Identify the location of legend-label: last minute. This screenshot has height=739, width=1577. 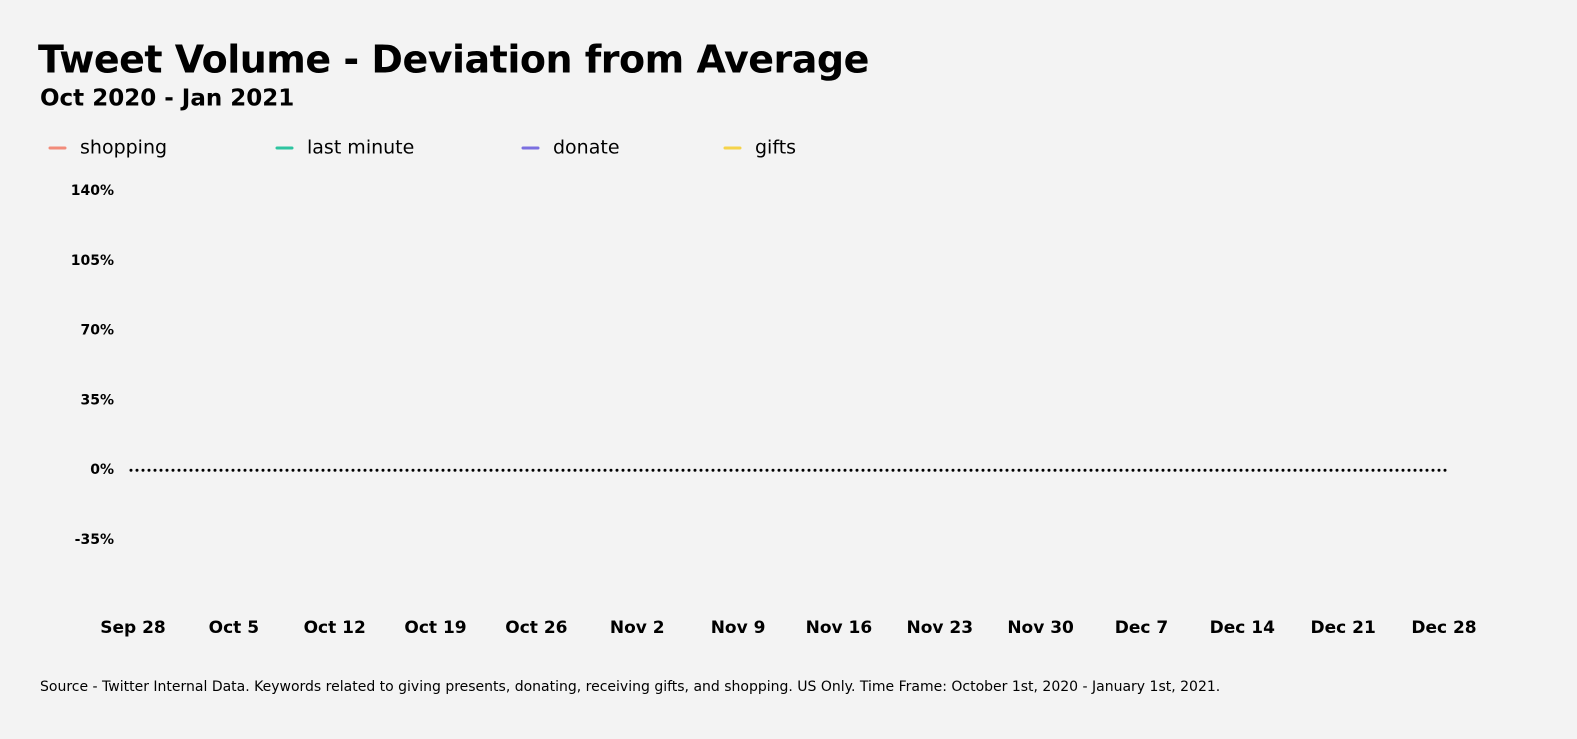
(360, 148).